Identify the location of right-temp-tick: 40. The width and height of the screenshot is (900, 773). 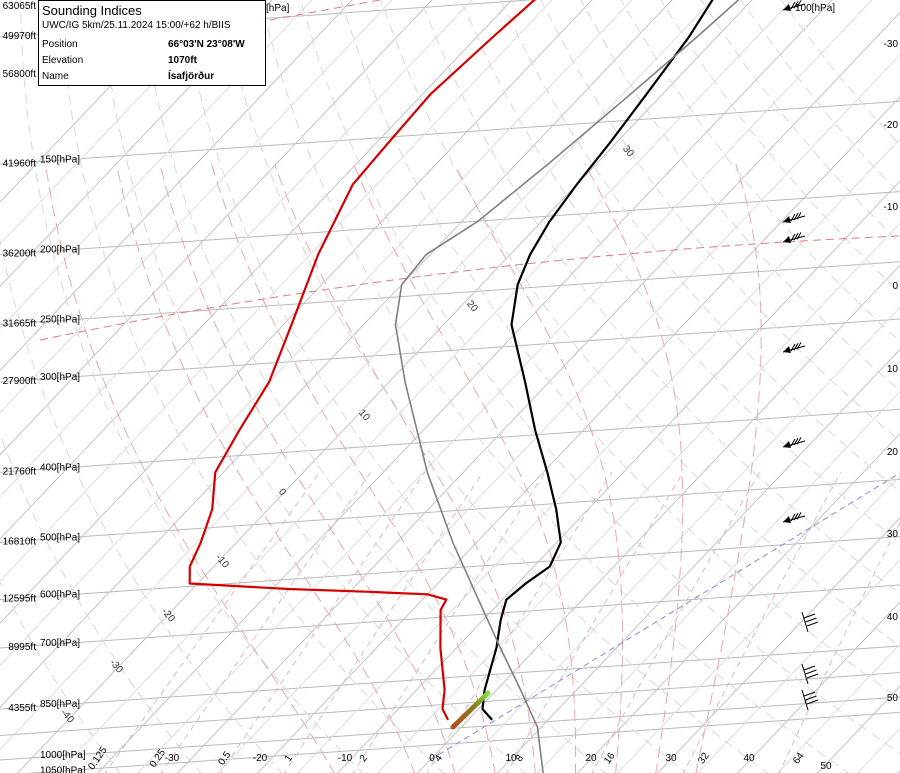
(893, 617).